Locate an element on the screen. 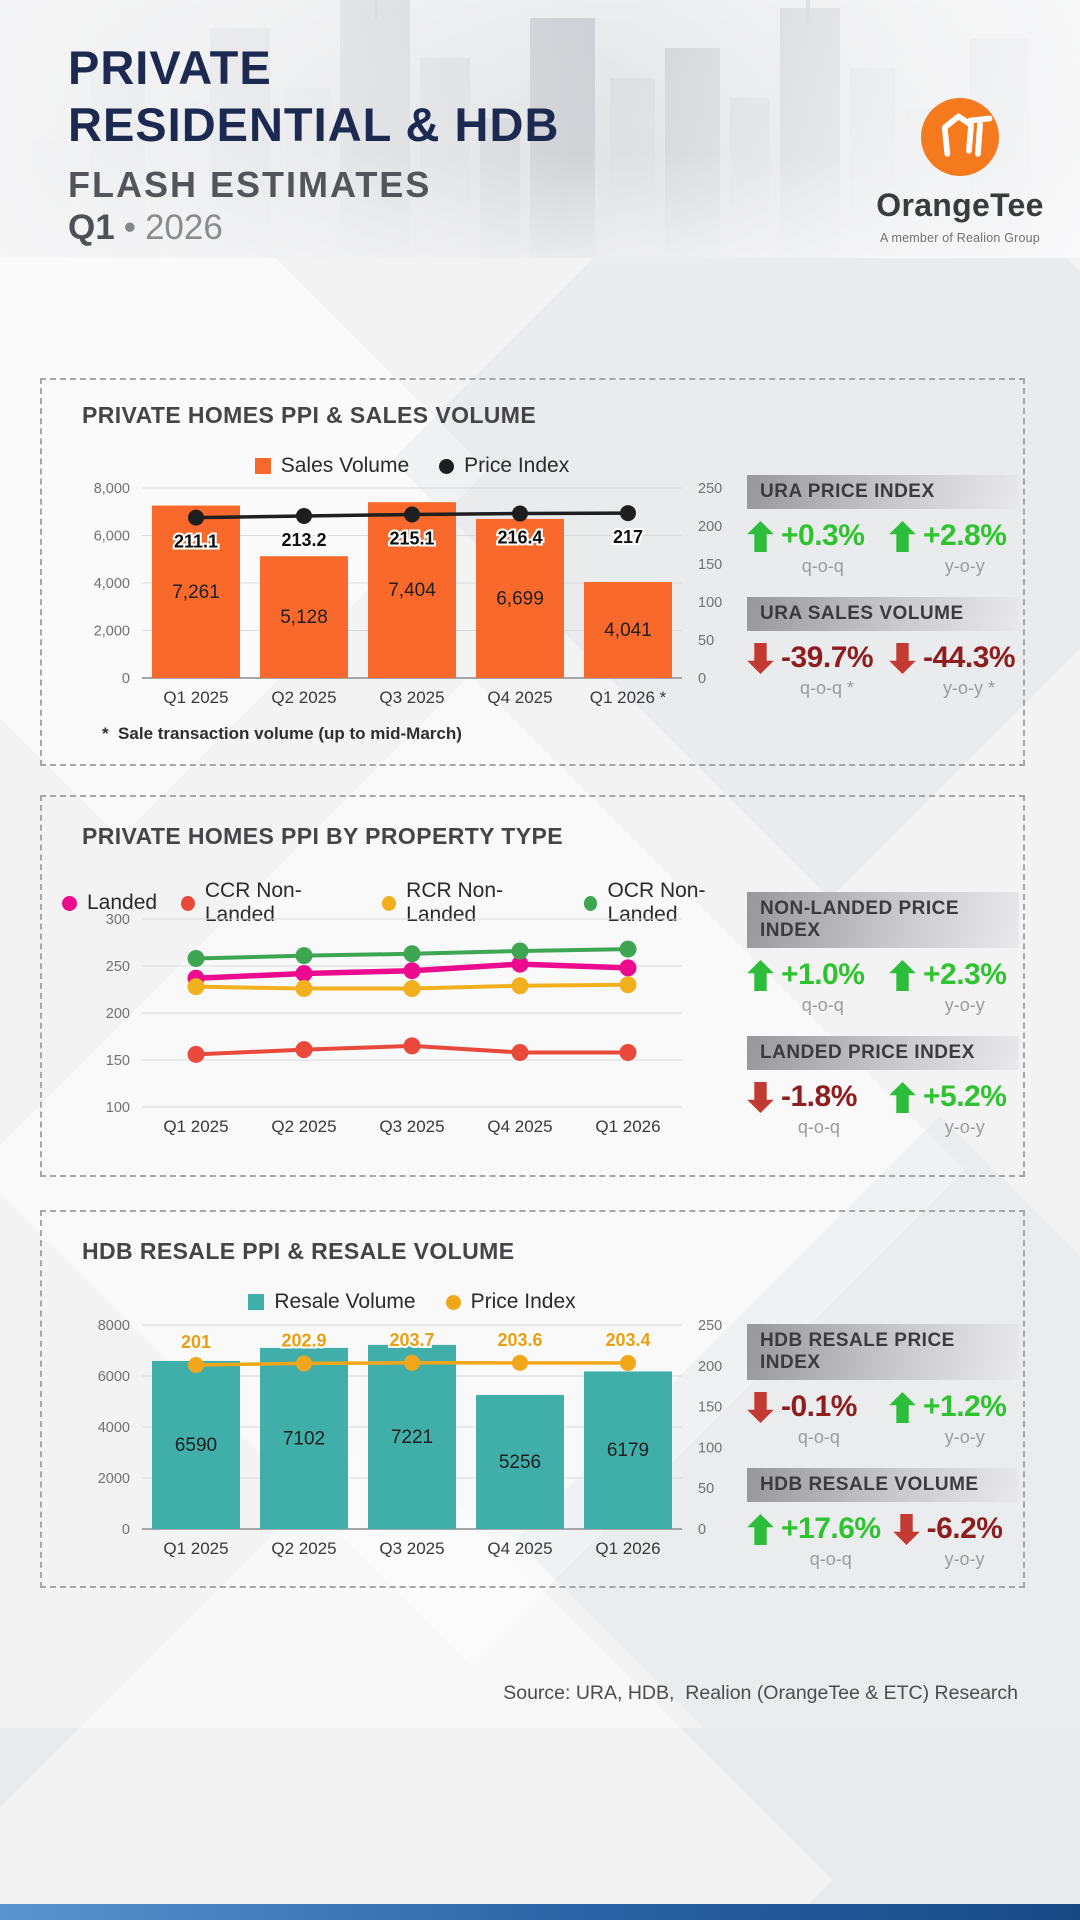 The image size is (1080, 1920). stat-header: LANDED PRICE INDEX is located at coordinates (883, 1053).